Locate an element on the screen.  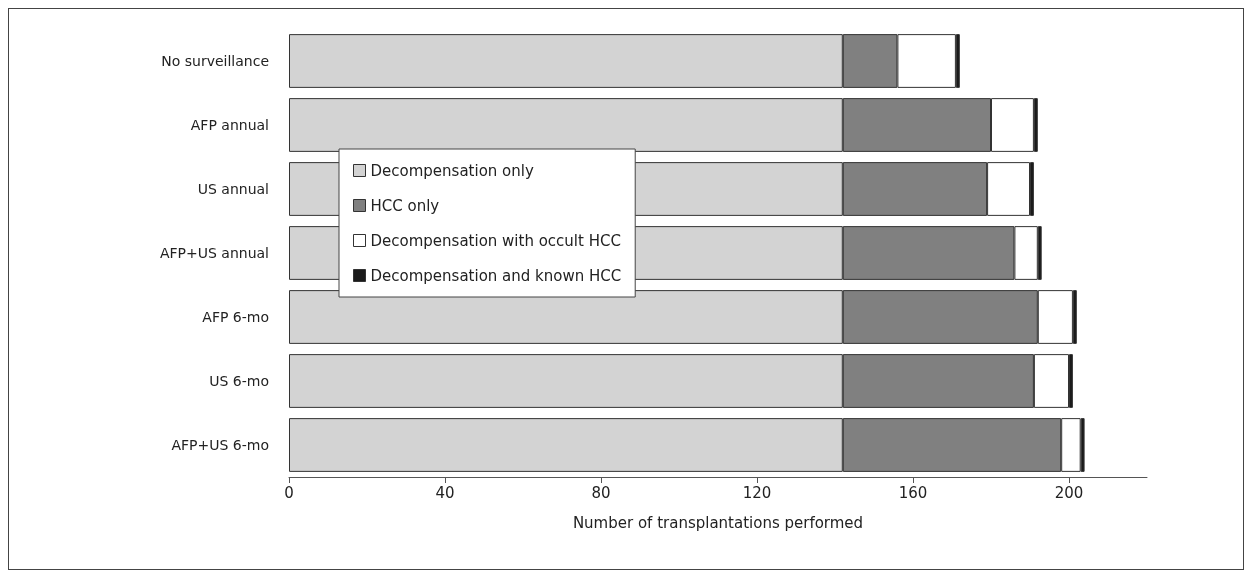
legend-label: Decompensation only is located at coordinates (452, 170).